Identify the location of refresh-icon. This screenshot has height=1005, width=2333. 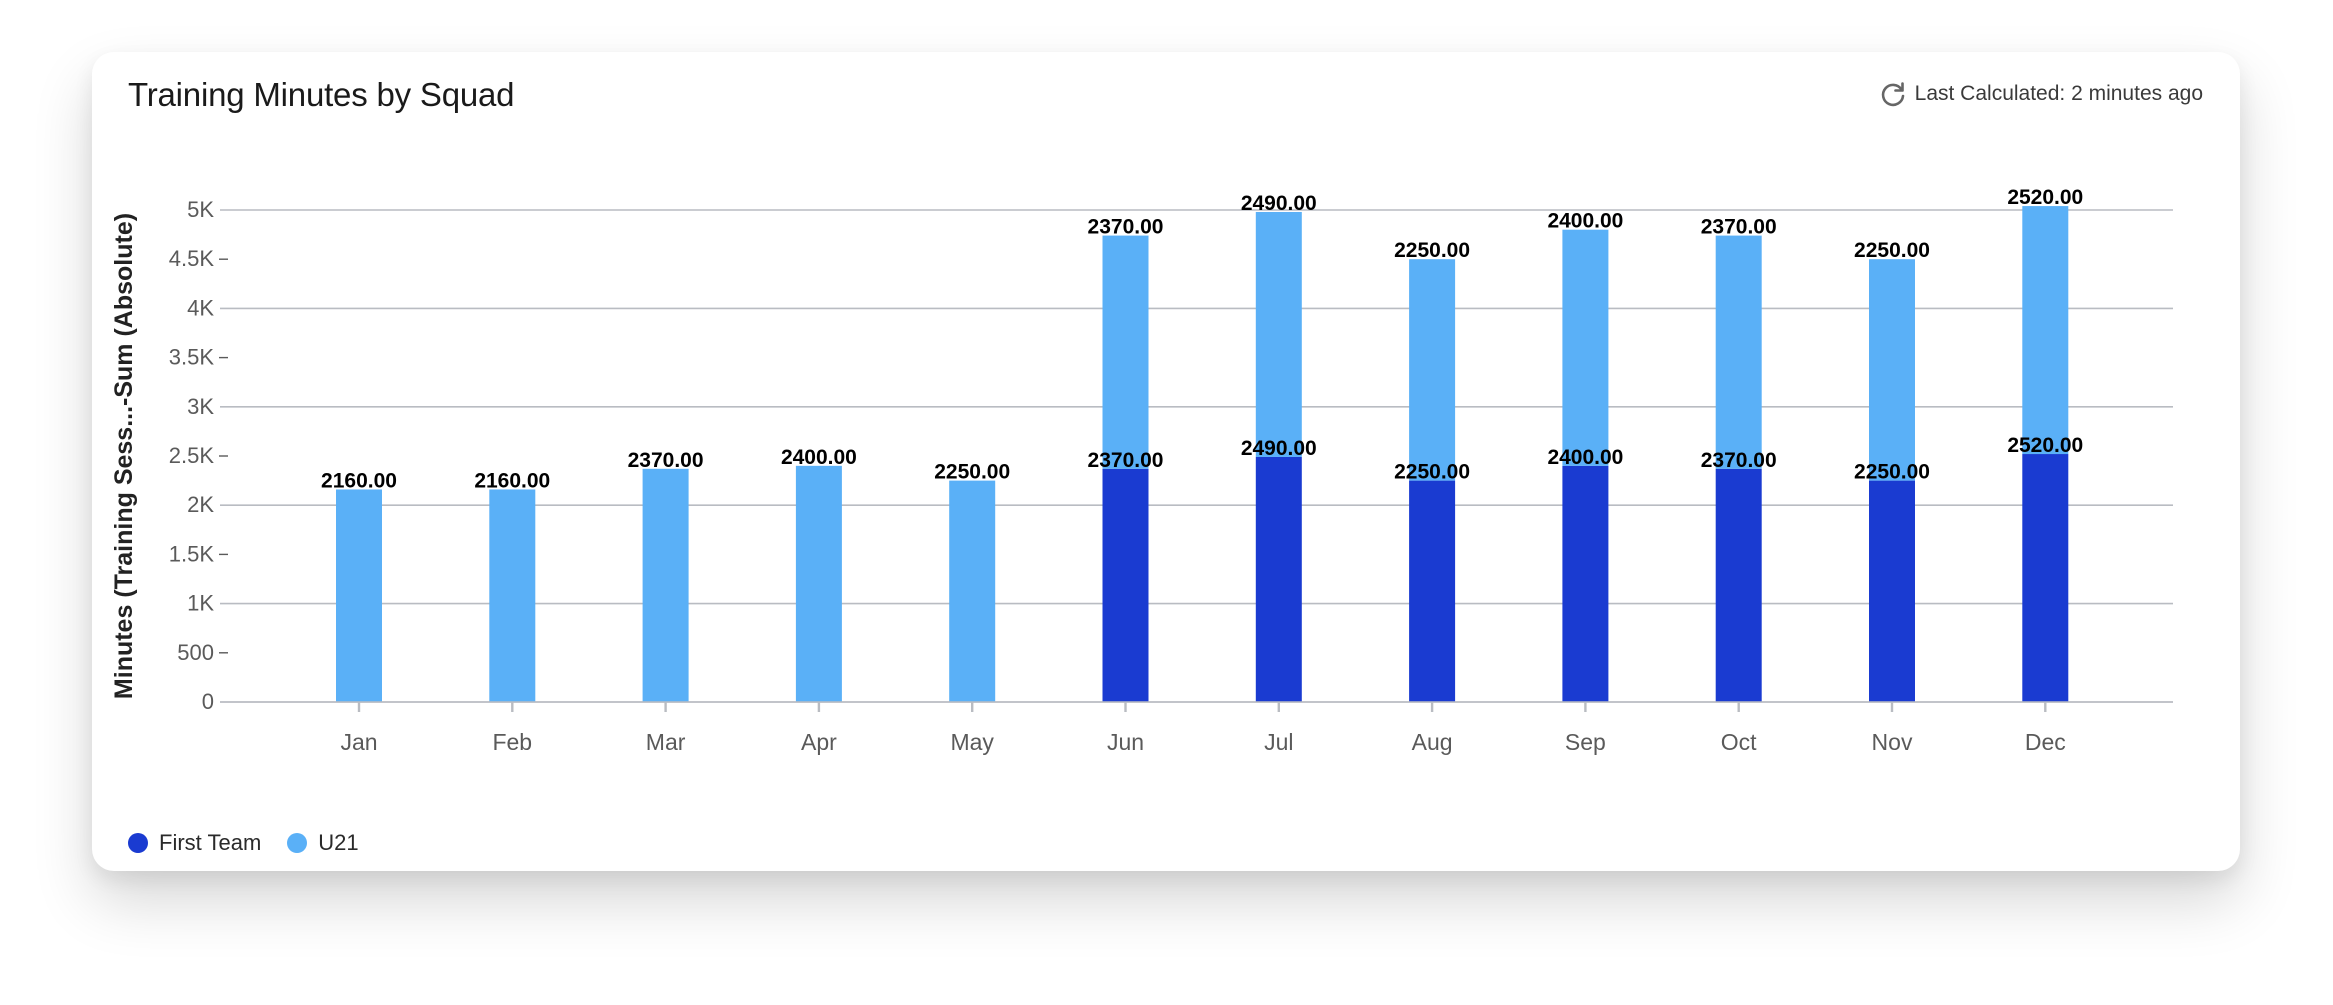
(1893, 94).